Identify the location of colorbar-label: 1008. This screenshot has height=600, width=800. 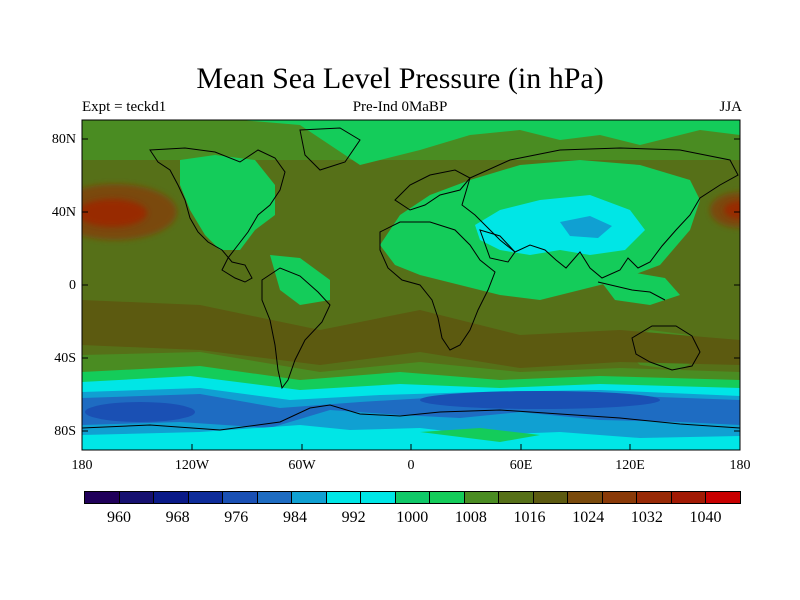
(470, 517).